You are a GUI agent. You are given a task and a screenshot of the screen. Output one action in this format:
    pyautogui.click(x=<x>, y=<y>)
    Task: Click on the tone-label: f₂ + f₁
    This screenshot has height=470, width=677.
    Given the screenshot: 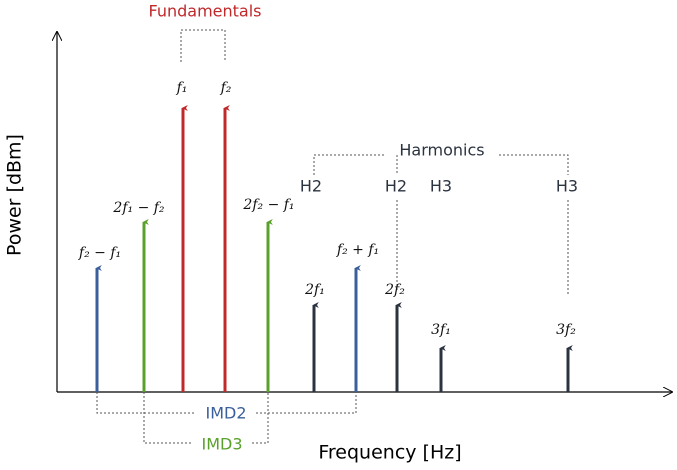 What is the action you would take?
    pyautogui.click(x=357, y=250)
    